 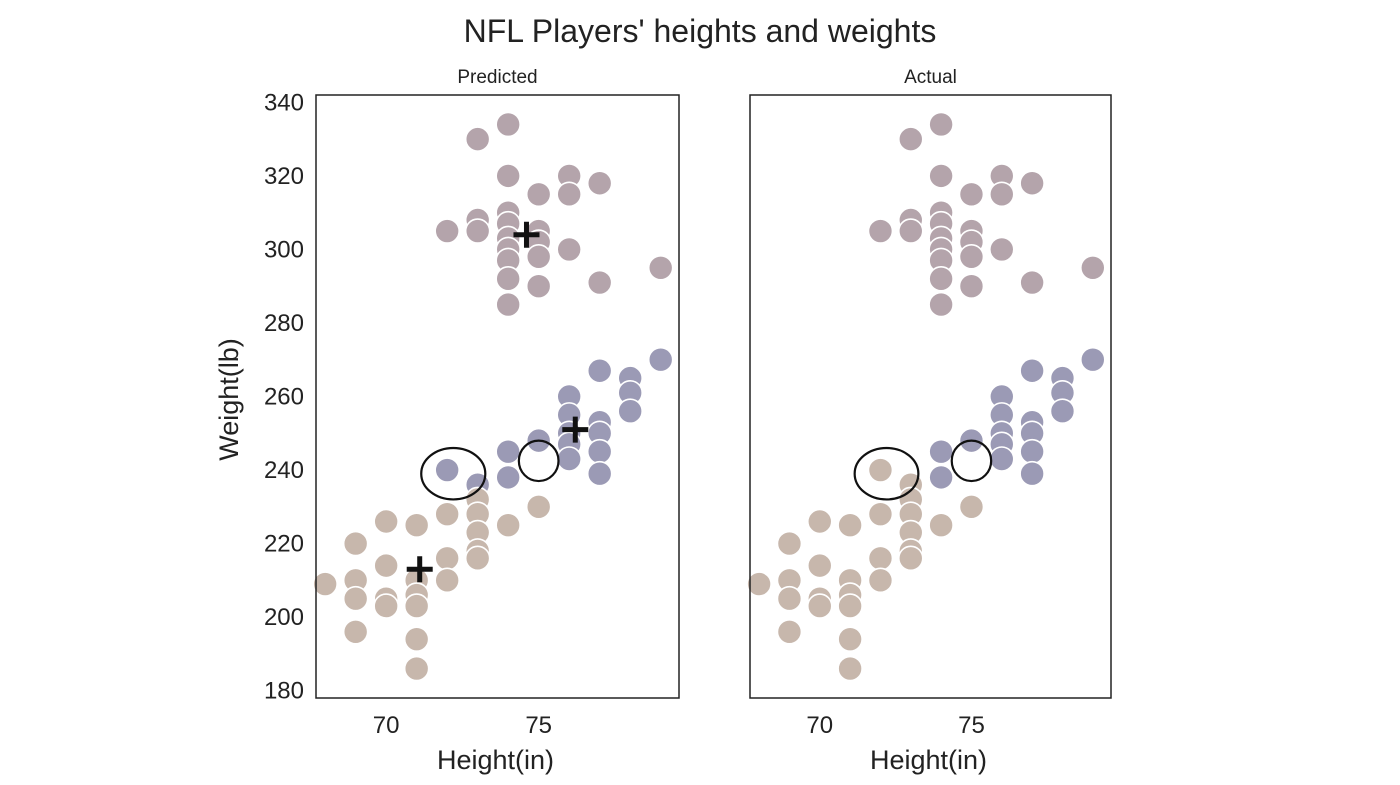 I want to click on y-tick-label: 180, so click(x=284, y=691).